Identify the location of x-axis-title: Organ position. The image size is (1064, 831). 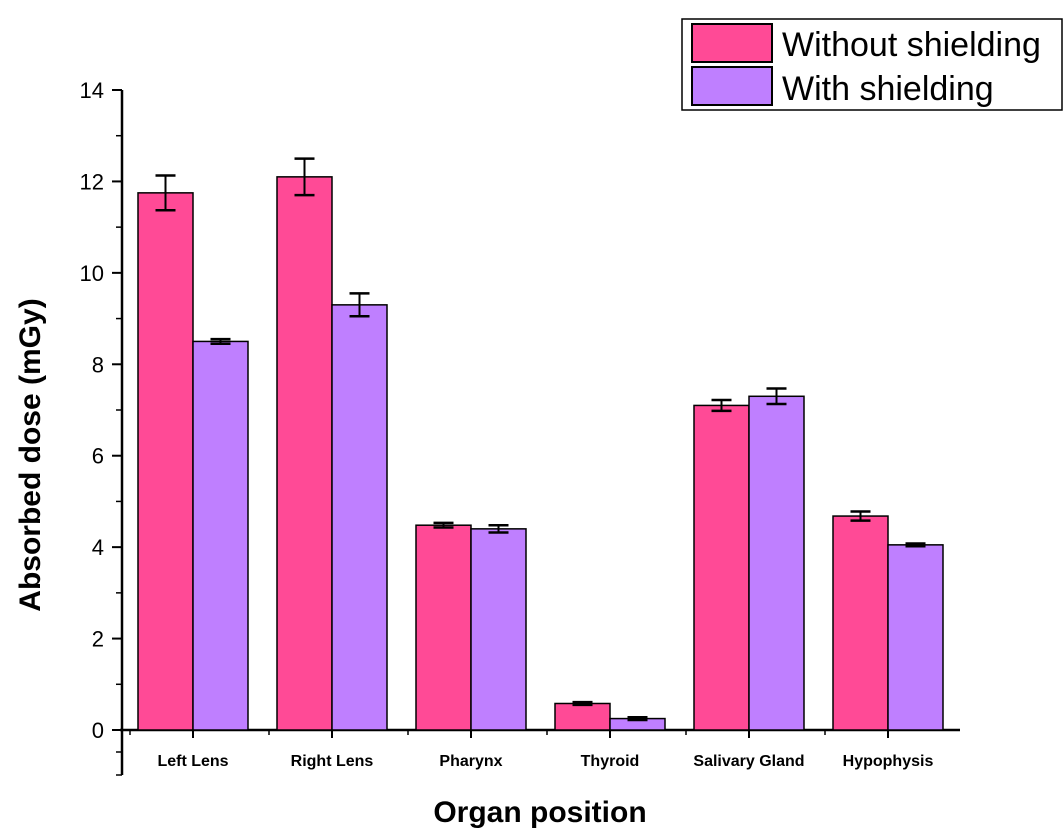
(539, 812).